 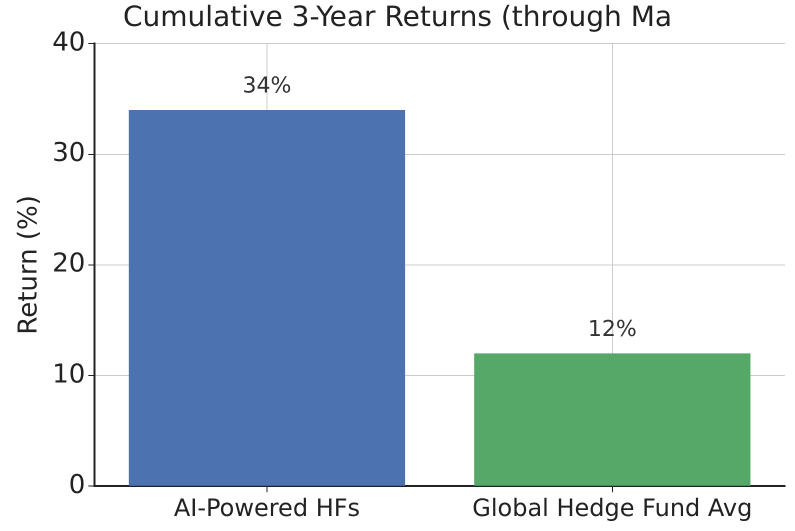 What do you see at coordinates (77, 485) in the screenshot?
I see `y-tick-label: 0` at bounding box center [77, 485].